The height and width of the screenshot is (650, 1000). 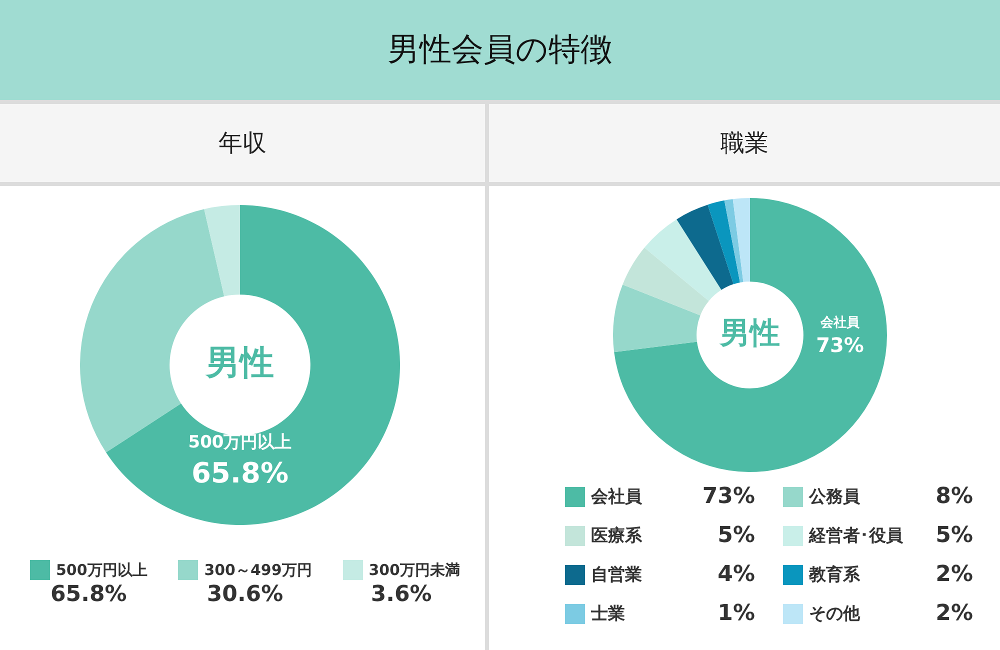 What do you see at coordinates (736, 574) in the screenshot?
I see `data-label: 4%` at bounding box center [736, 574].